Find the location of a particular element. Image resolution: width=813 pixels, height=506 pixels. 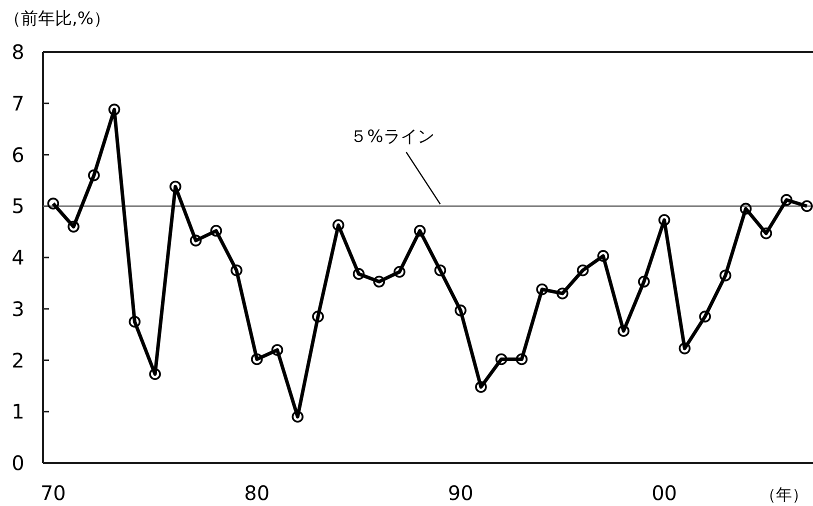

y-tick-label: 2 is located at coordinates (18, 360).